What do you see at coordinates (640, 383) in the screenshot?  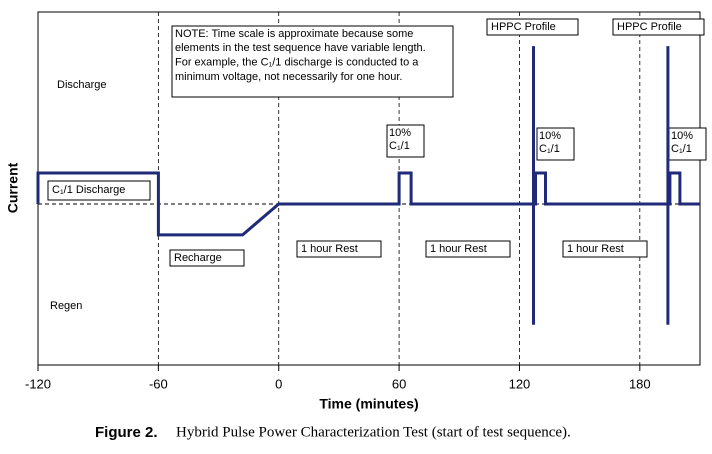 I see `x-tick-label: 180` at bounding box center [640, 383].